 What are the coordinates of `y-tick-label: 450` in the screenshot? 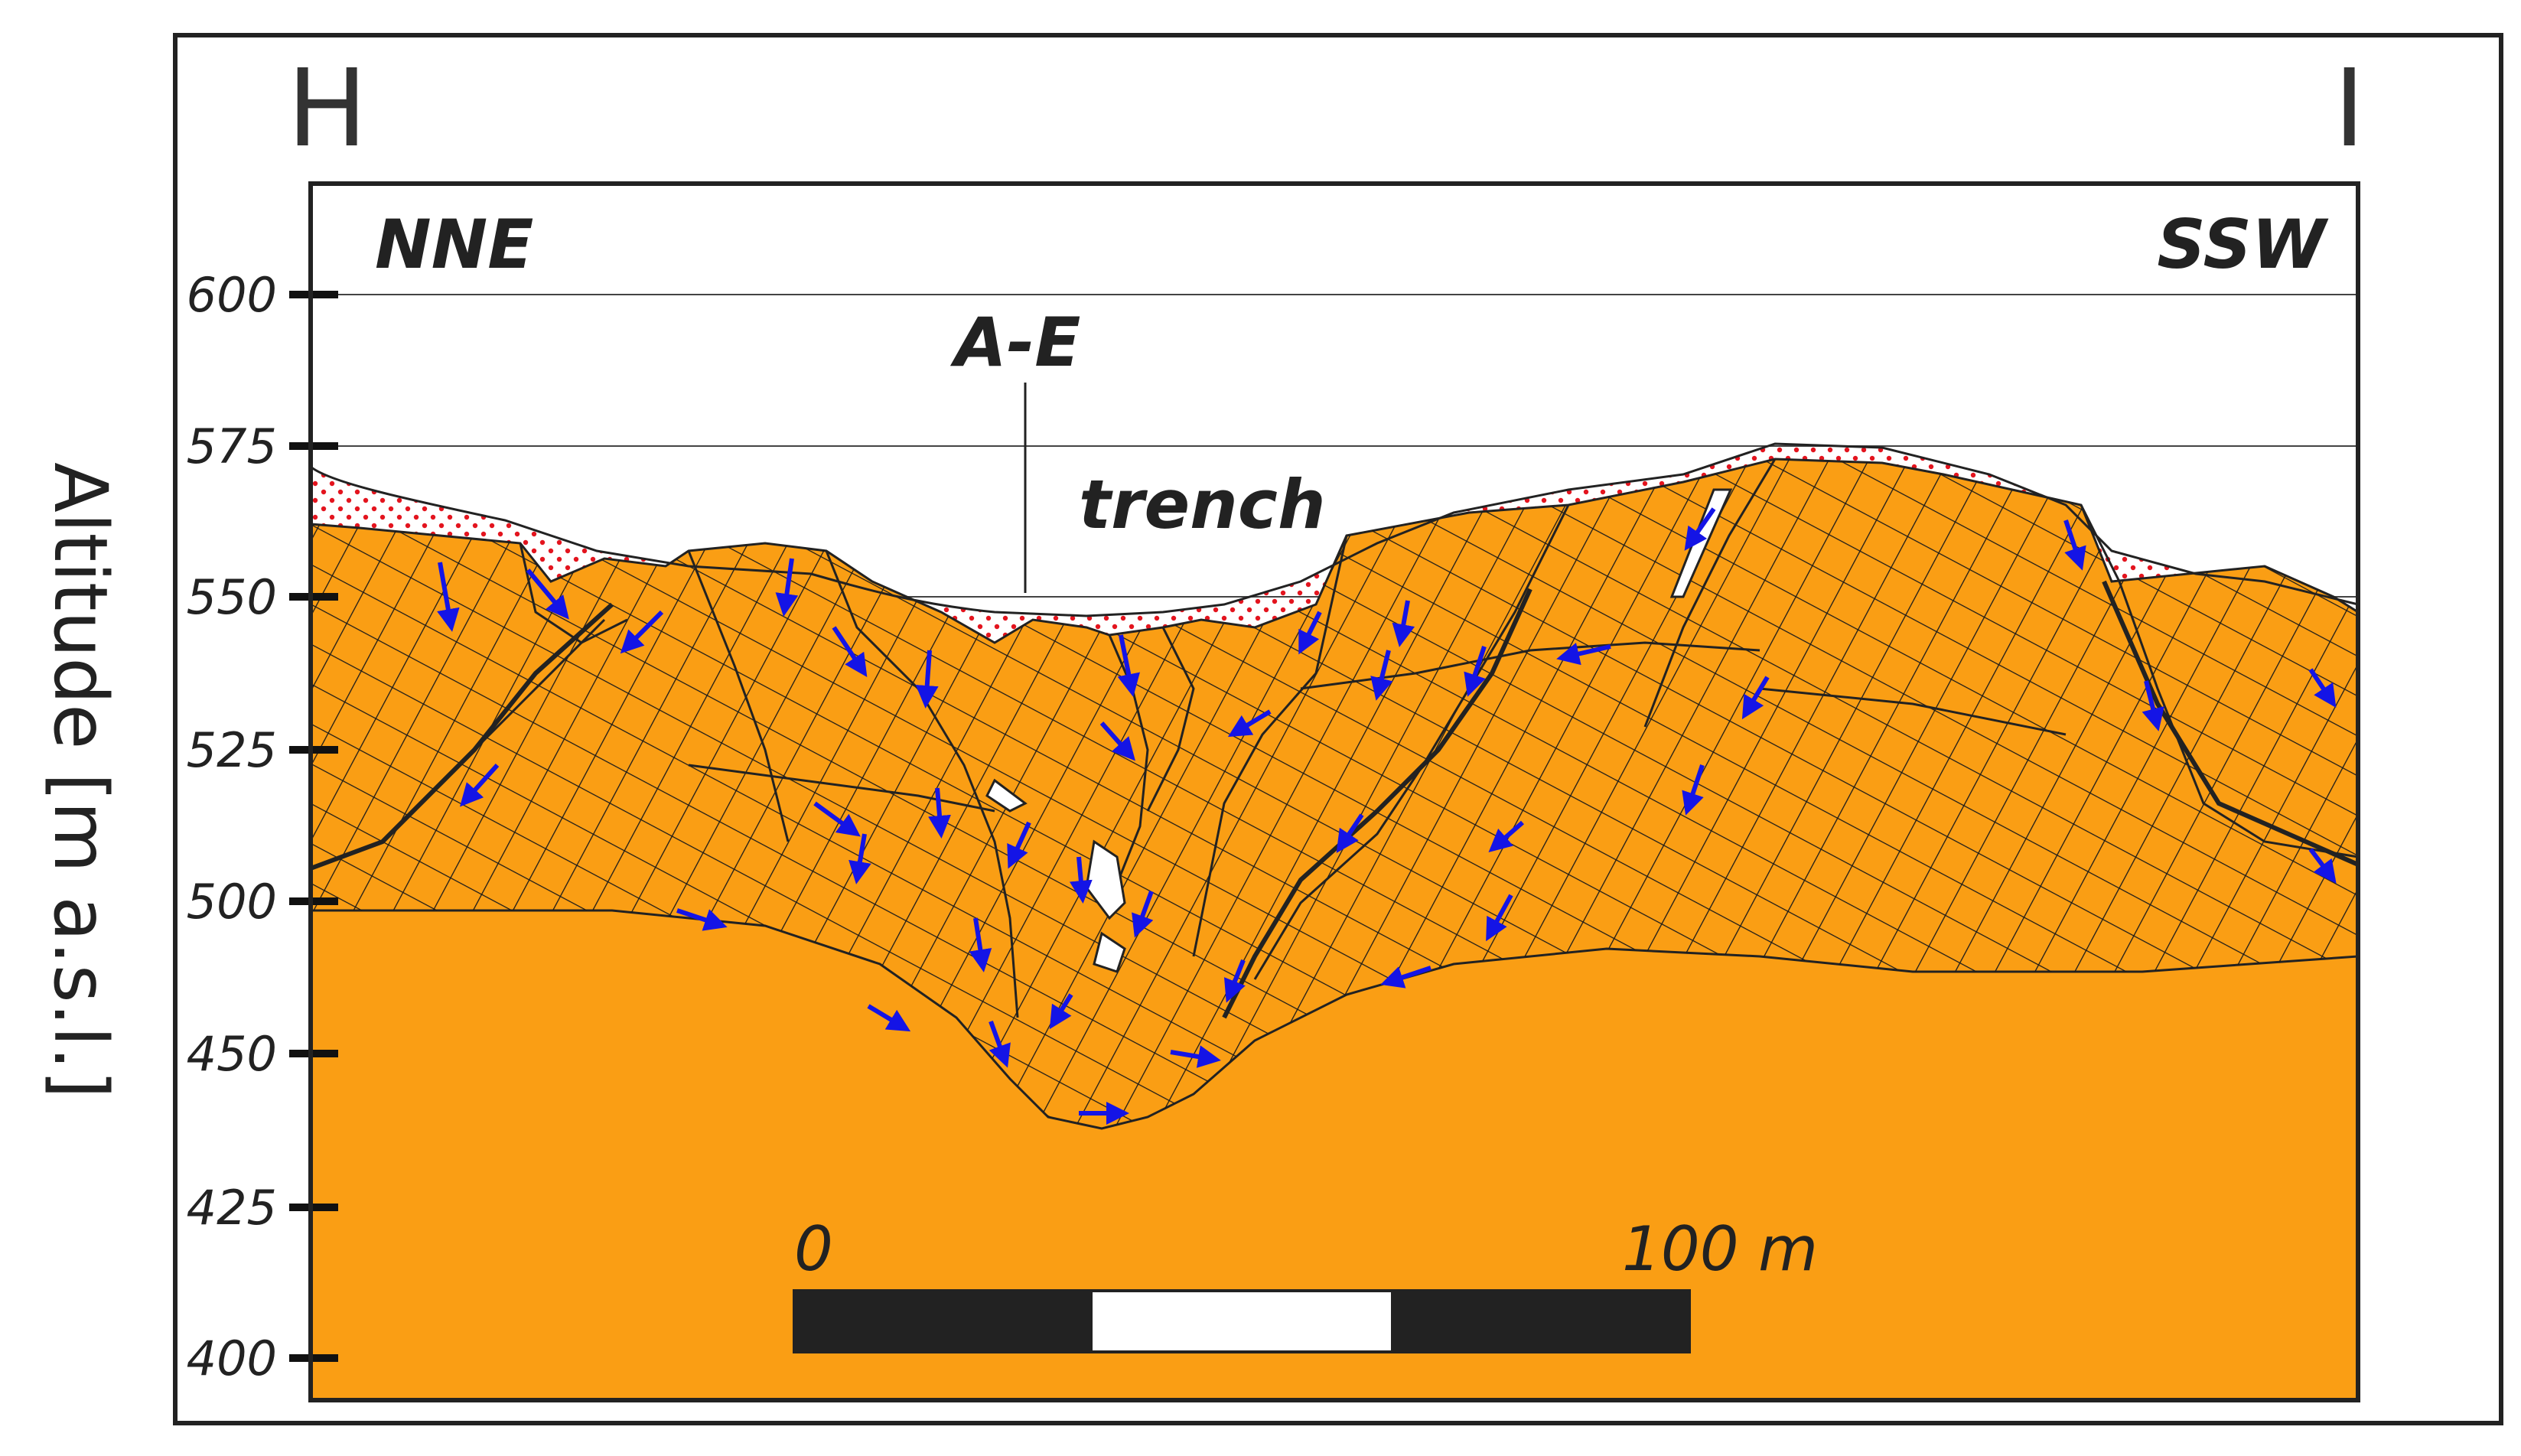 It's located at (232, 1054).